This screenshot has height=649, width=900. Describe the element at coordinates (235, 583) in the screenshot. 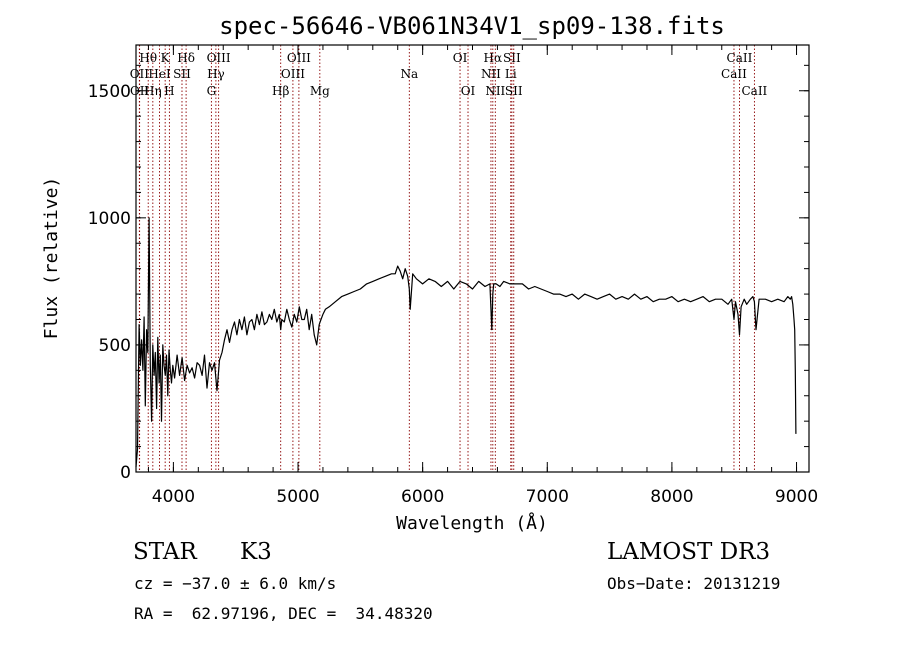

I see `redshift-info: cz = −37.0 ± 6.0 km/s` at that location.